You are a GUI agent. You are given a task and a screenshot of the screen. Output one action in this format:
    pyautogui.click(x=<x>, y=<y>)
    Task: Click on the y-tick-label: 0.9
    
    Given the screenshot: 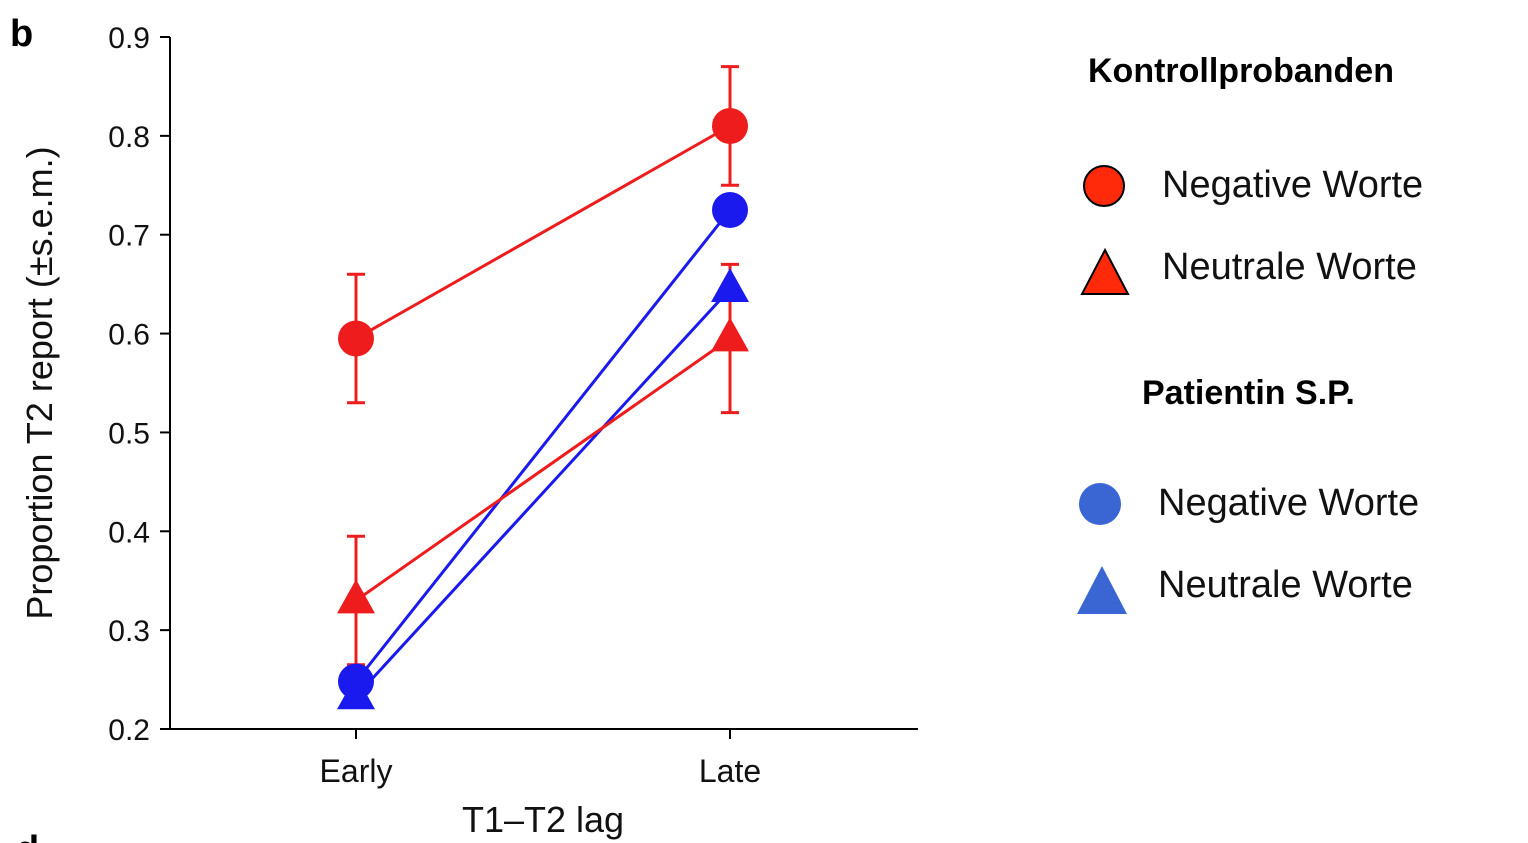 What is the action you would take?
    pyautogui.click(x=129, y=38)
    